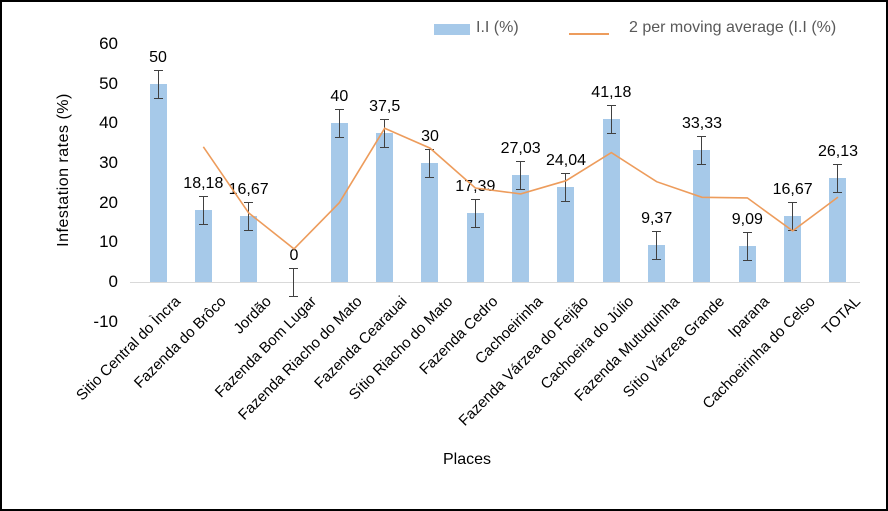 Image resolution: width=888 pixels, height=511 pixels. Describe the element at coordinates (520, 148) in the screenshot. I see `data-label: 27,03` at that location.